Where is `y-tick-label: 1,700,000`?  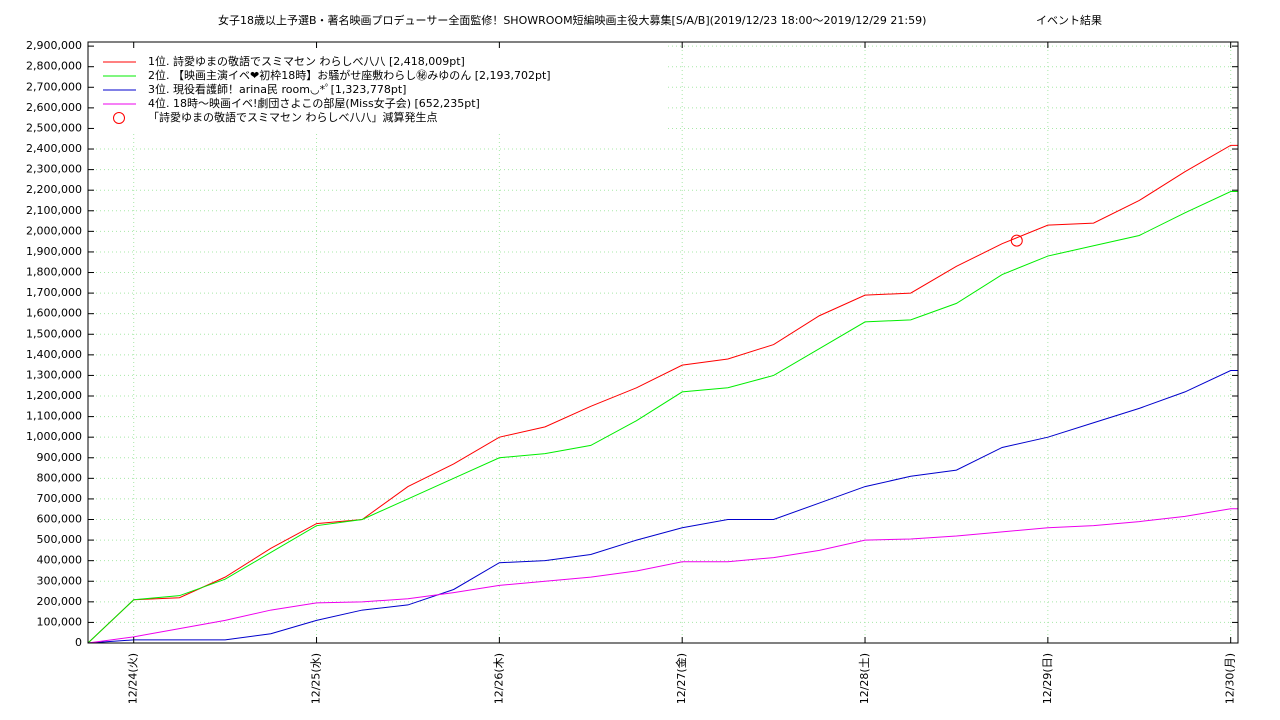 y-tick-label: 1,700,000 is located at coordinates (54, 292).